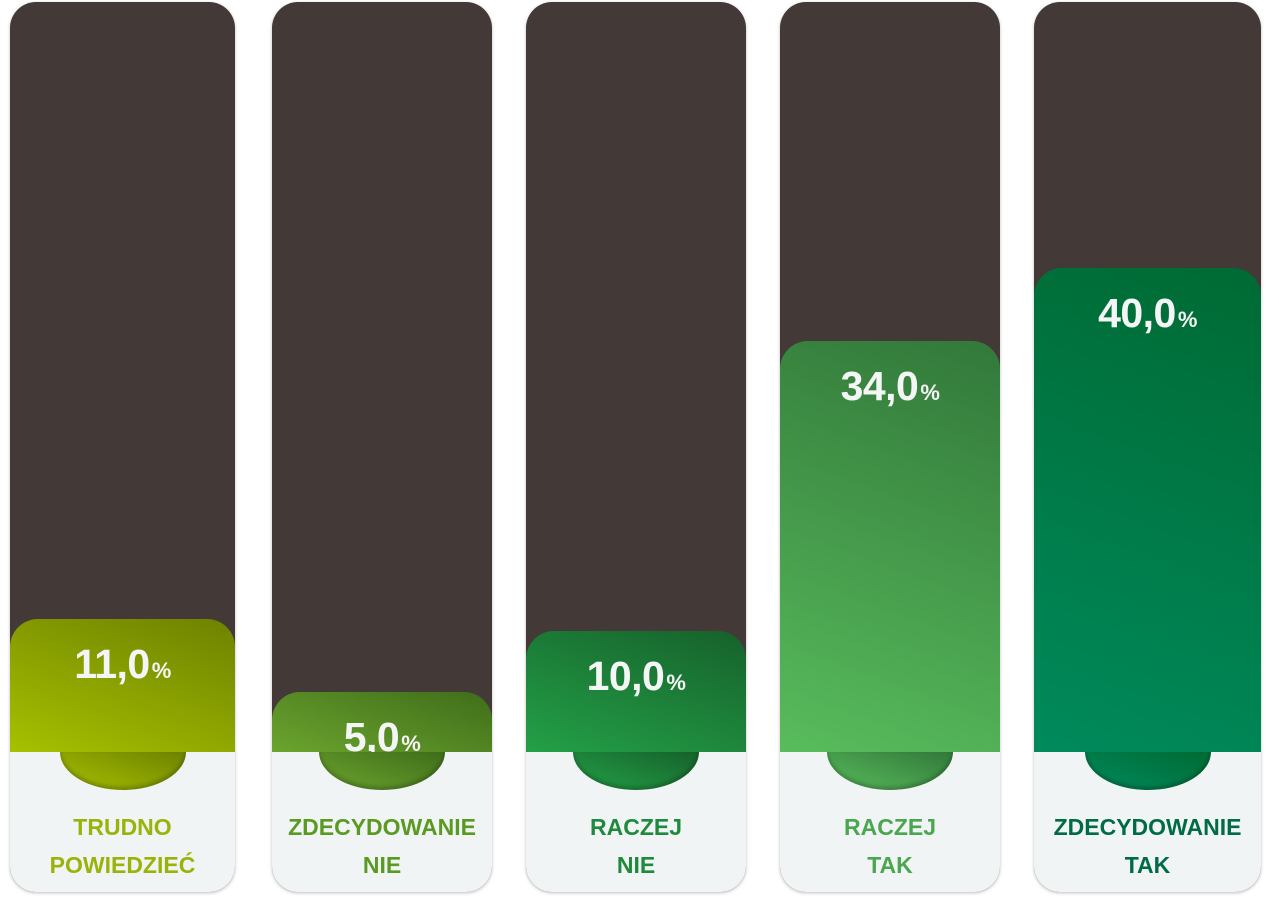  What do you see at coordinates (890, 546) in the screenshot?
I see `bar: 34,0%` at bounding box center [890, 546].